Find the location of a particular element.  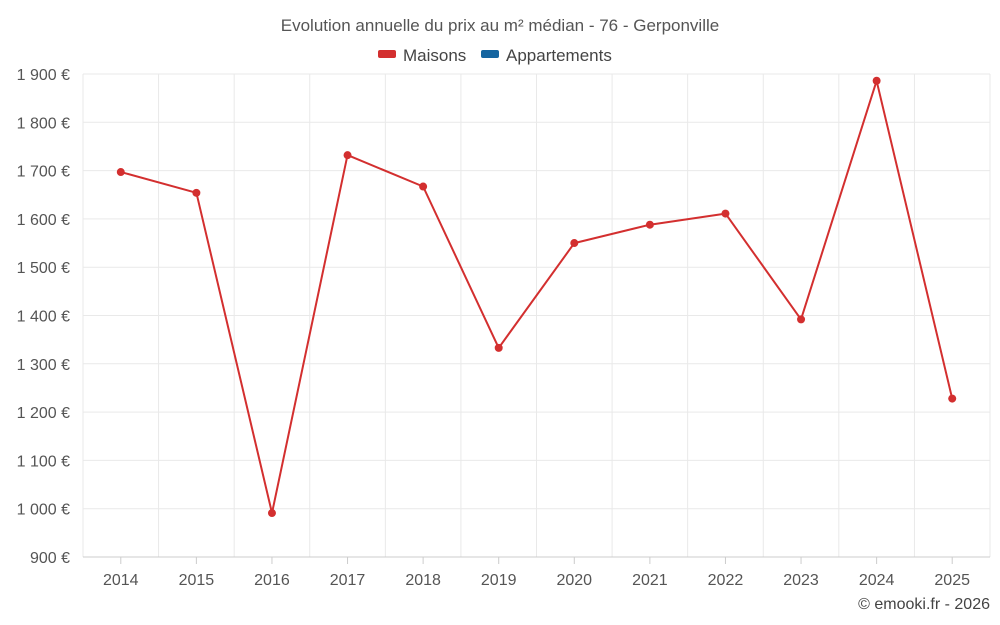

x-tick-label: 2015 is located at coordinates (197, 580).